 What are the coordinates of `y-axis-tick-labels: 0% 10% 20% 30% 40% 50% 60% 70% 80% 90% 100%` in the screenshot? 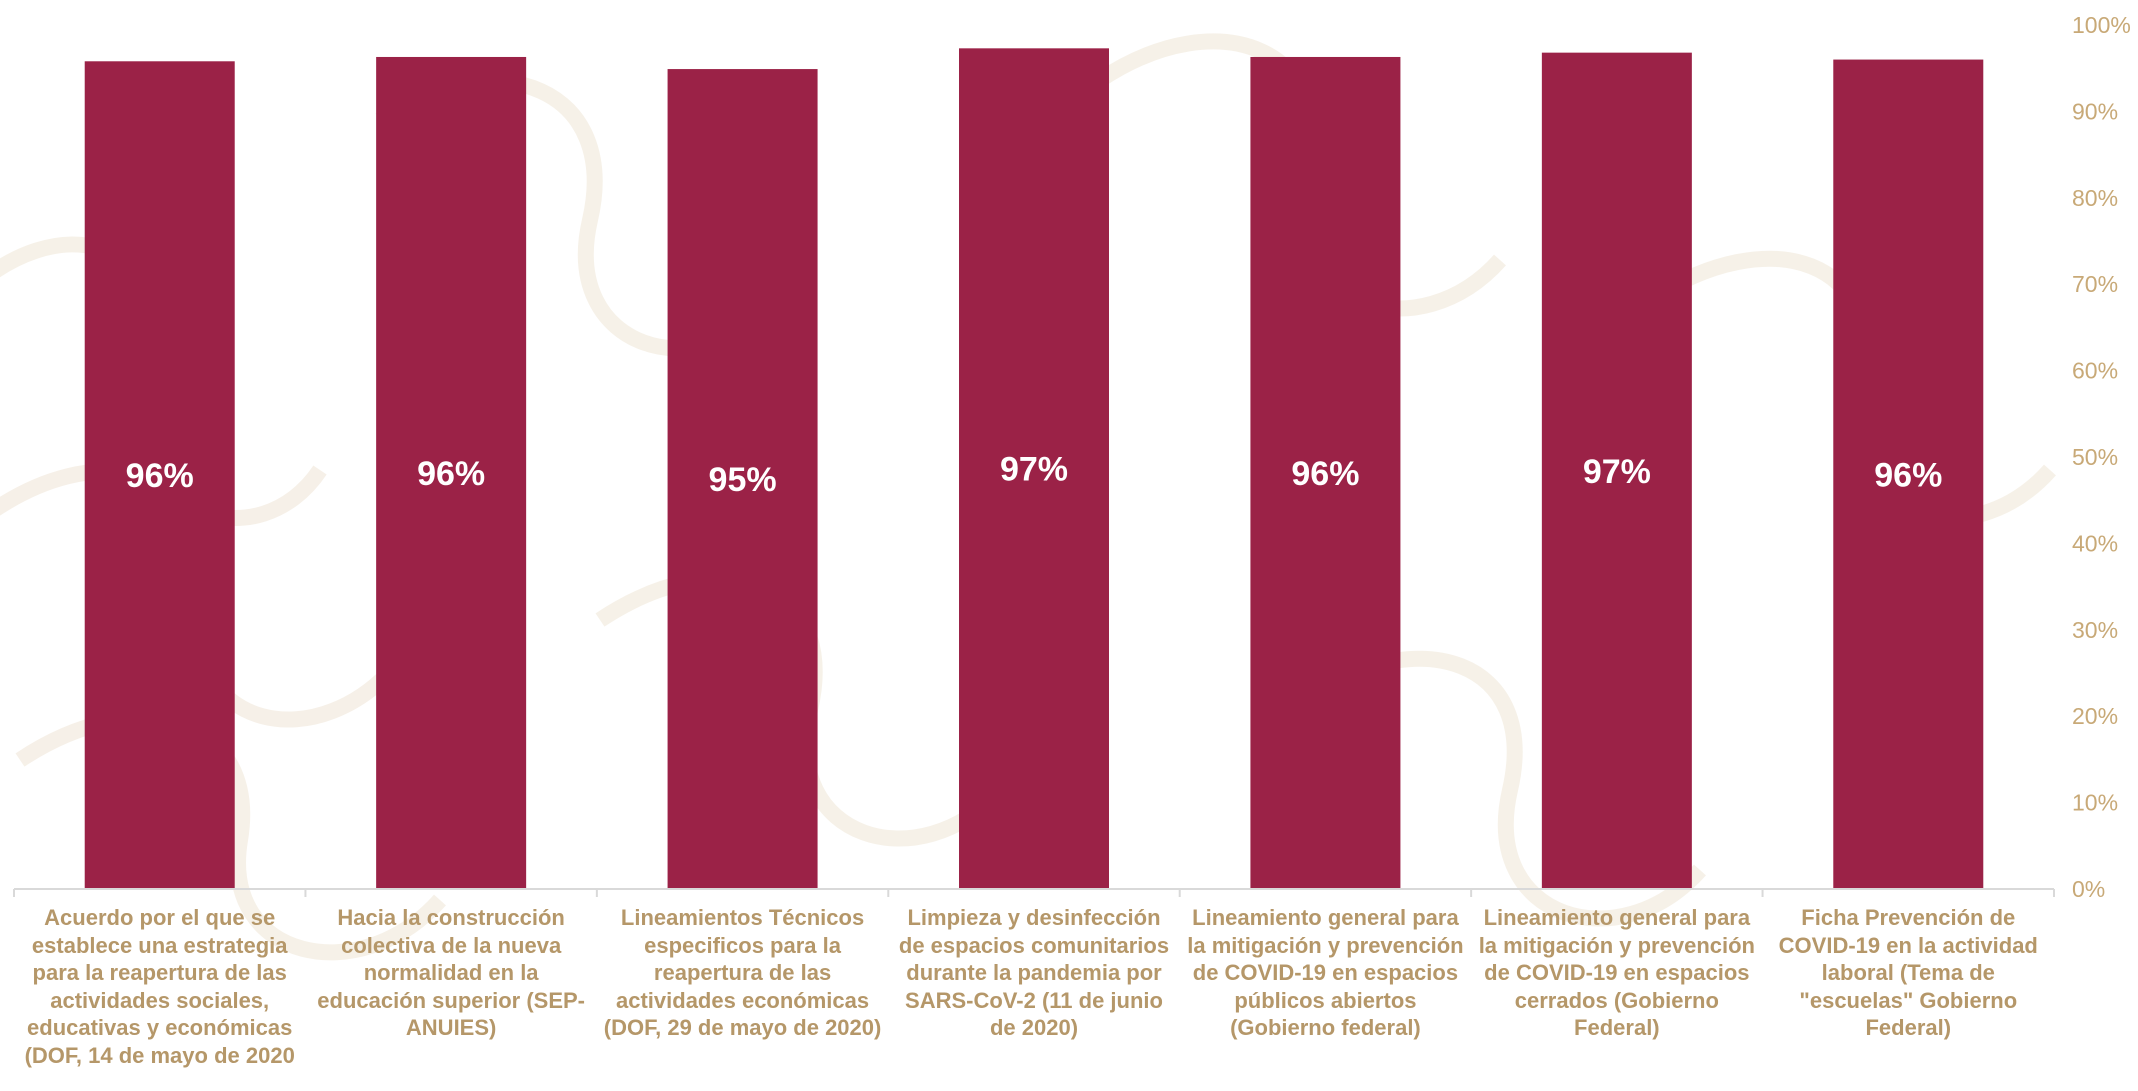 It's located at (2101, 457).